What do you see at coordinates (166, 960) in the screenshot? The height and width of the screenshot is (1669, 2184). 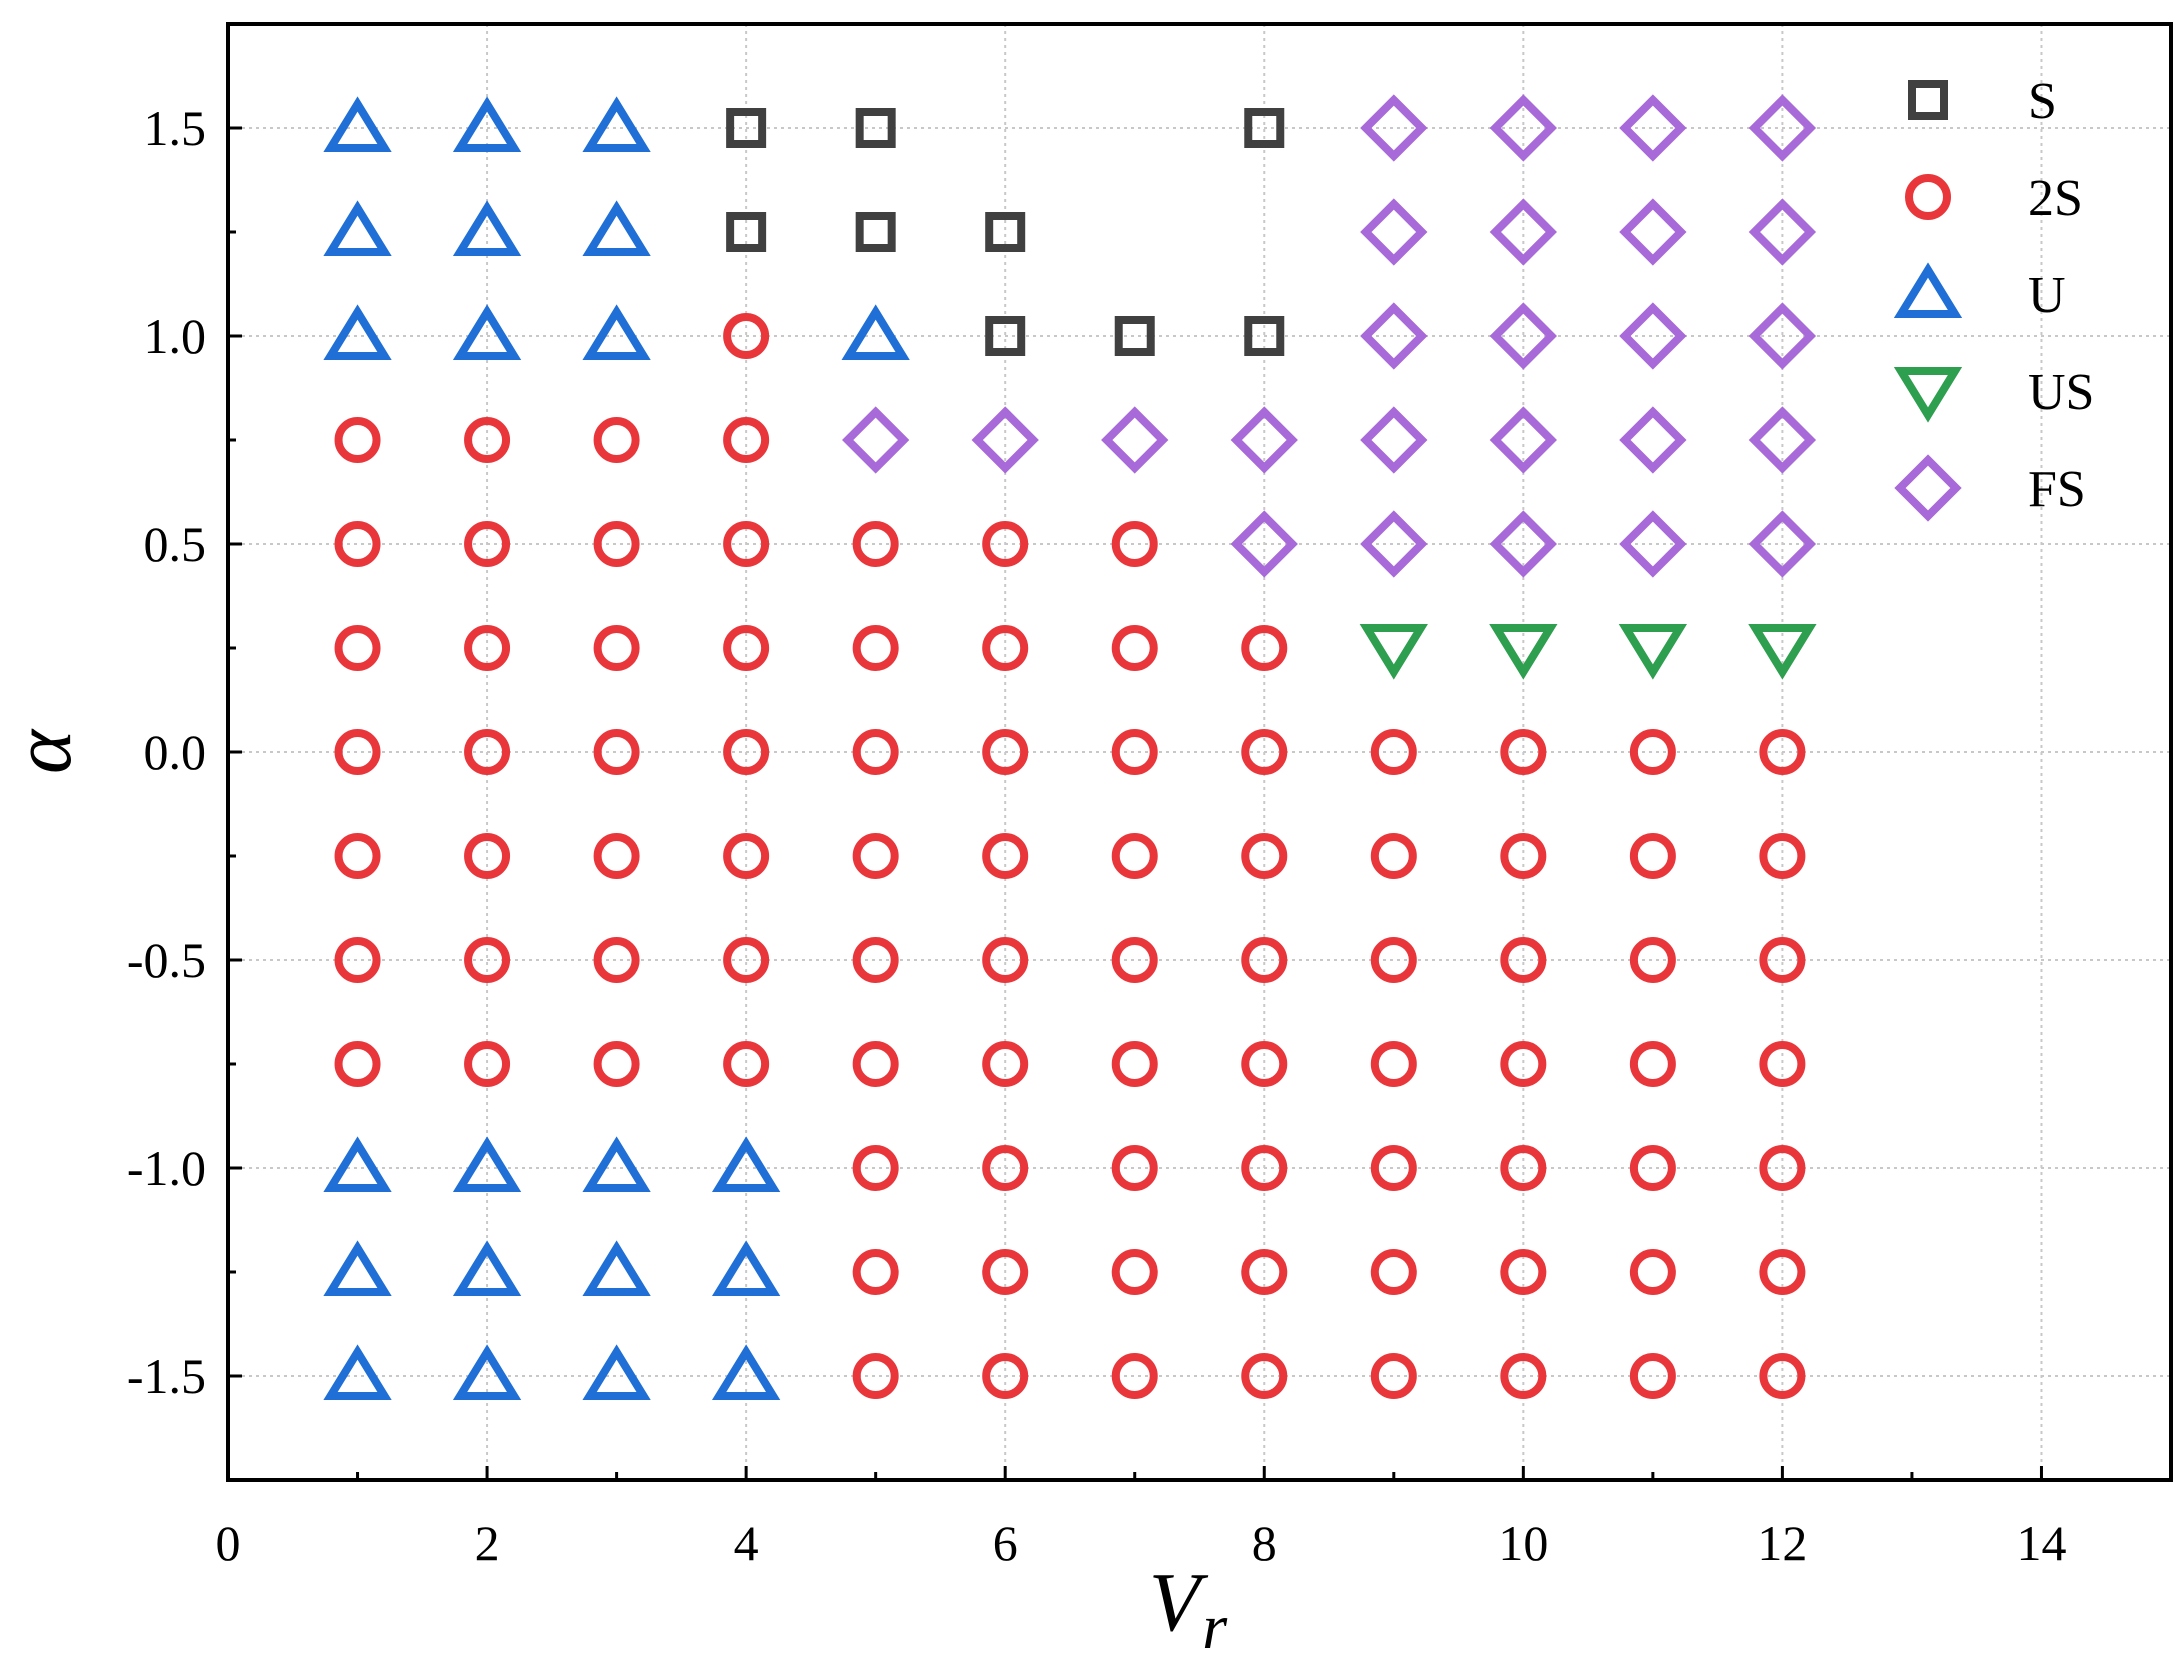 I see `y-tick-label: -0.5` at bounding box center [166, 960].